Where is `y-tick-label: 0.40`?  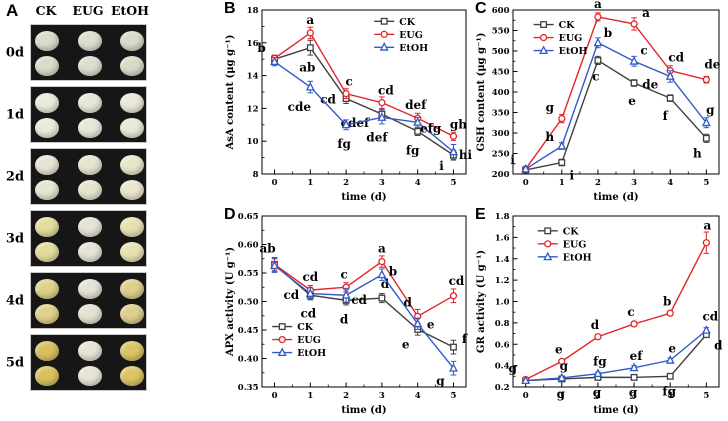
y-tick-label: 0.40 is located at coordinates (248, 360).